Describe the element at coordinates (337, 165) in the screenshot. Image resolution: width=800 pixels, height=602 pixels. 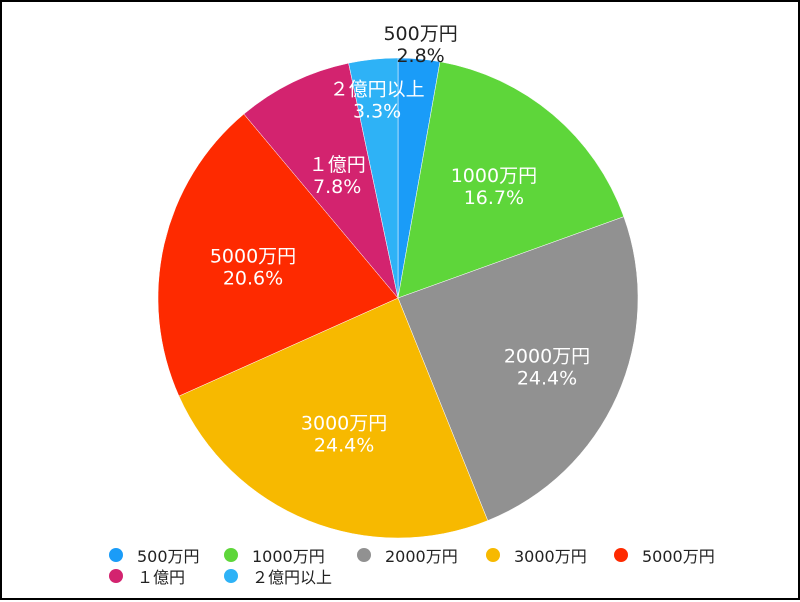
I see `slice-category-label-5: １億円` at that location.